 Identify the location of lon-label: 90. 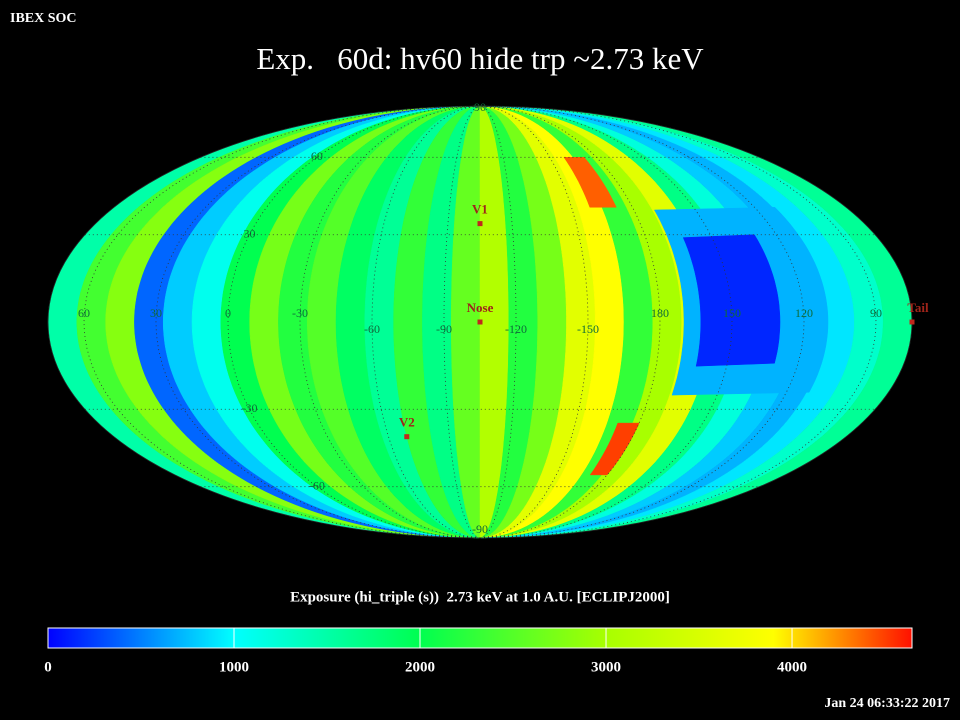
(876, 313).